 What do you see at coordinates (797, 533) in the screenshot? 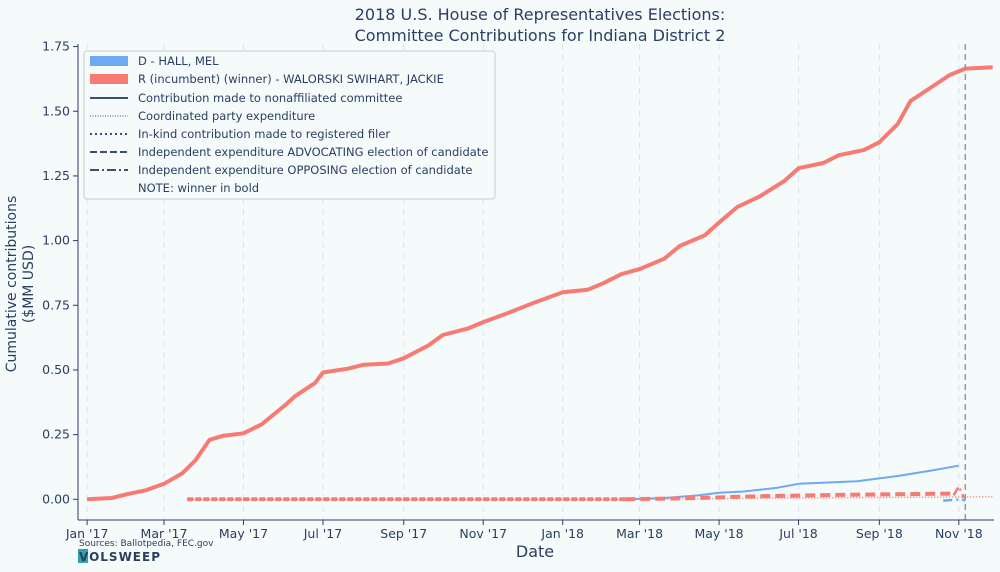
I see `x-tick-label: Jul '18` at bounding box center [797, 533].